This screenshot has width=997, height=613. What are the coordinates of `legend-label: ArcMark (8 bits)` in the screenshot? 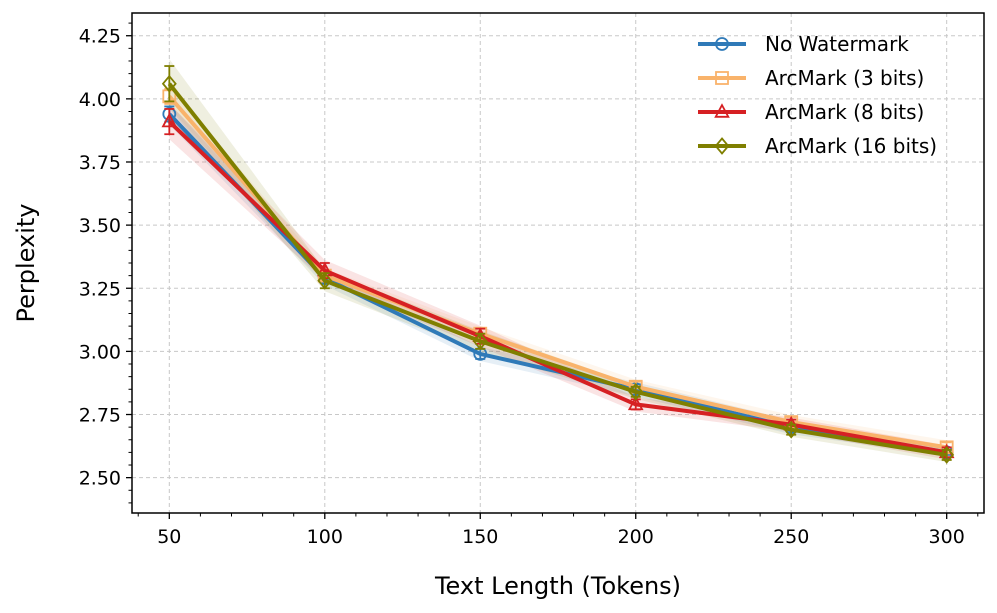 It's located at (844, 112).